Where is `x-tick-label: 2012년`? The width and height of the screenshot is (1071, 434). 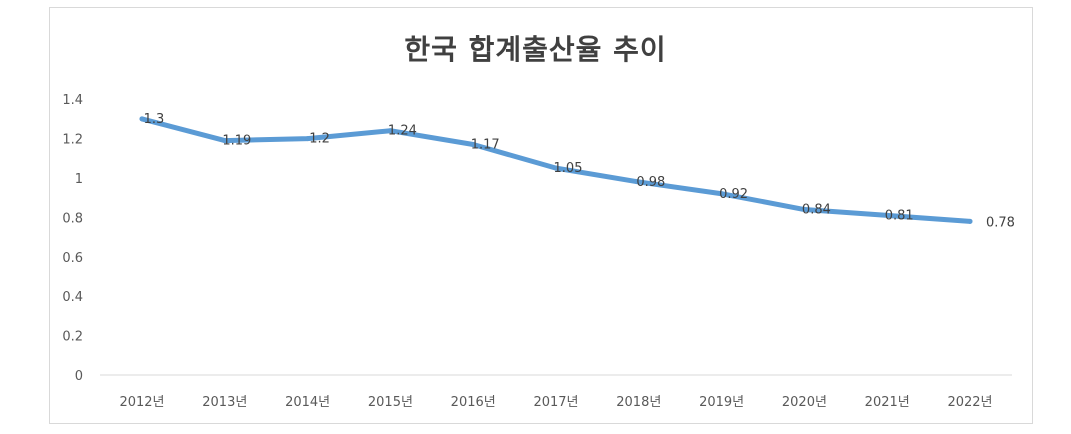
x-tick-label: 2012년 is located at coordinates (141, 402).